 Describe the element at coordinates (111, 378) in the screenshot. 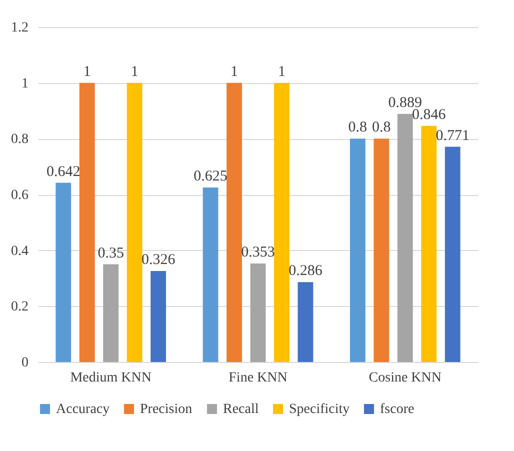

I see `x-tick-label: Medium KNN` at that location.